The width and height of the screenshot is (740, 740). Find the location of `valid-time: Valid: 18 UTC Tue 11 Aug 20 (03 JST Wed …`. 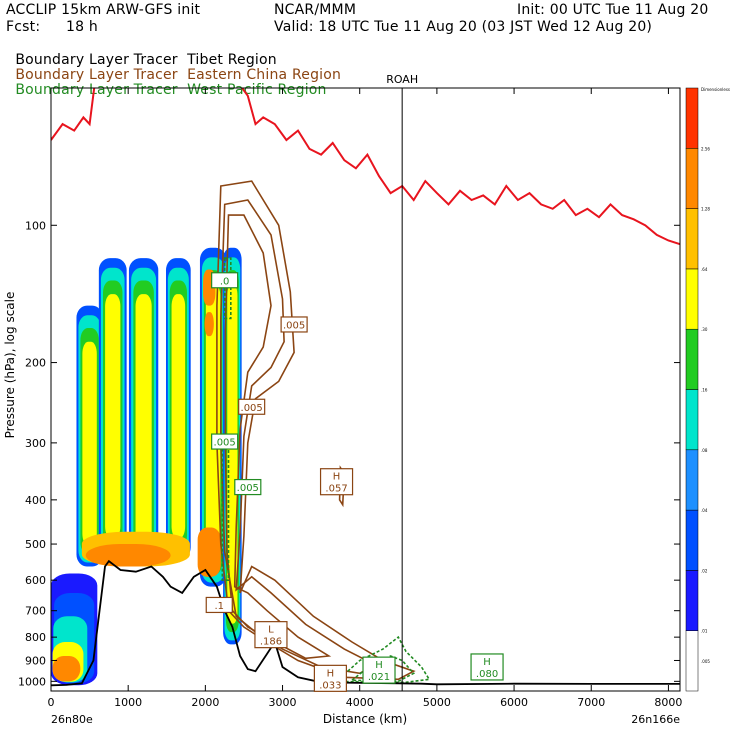

valid-time: Valid: 18 UTC Tue 11 Aug 20 (03 JST Wed … is located at coordinates (463, 27).